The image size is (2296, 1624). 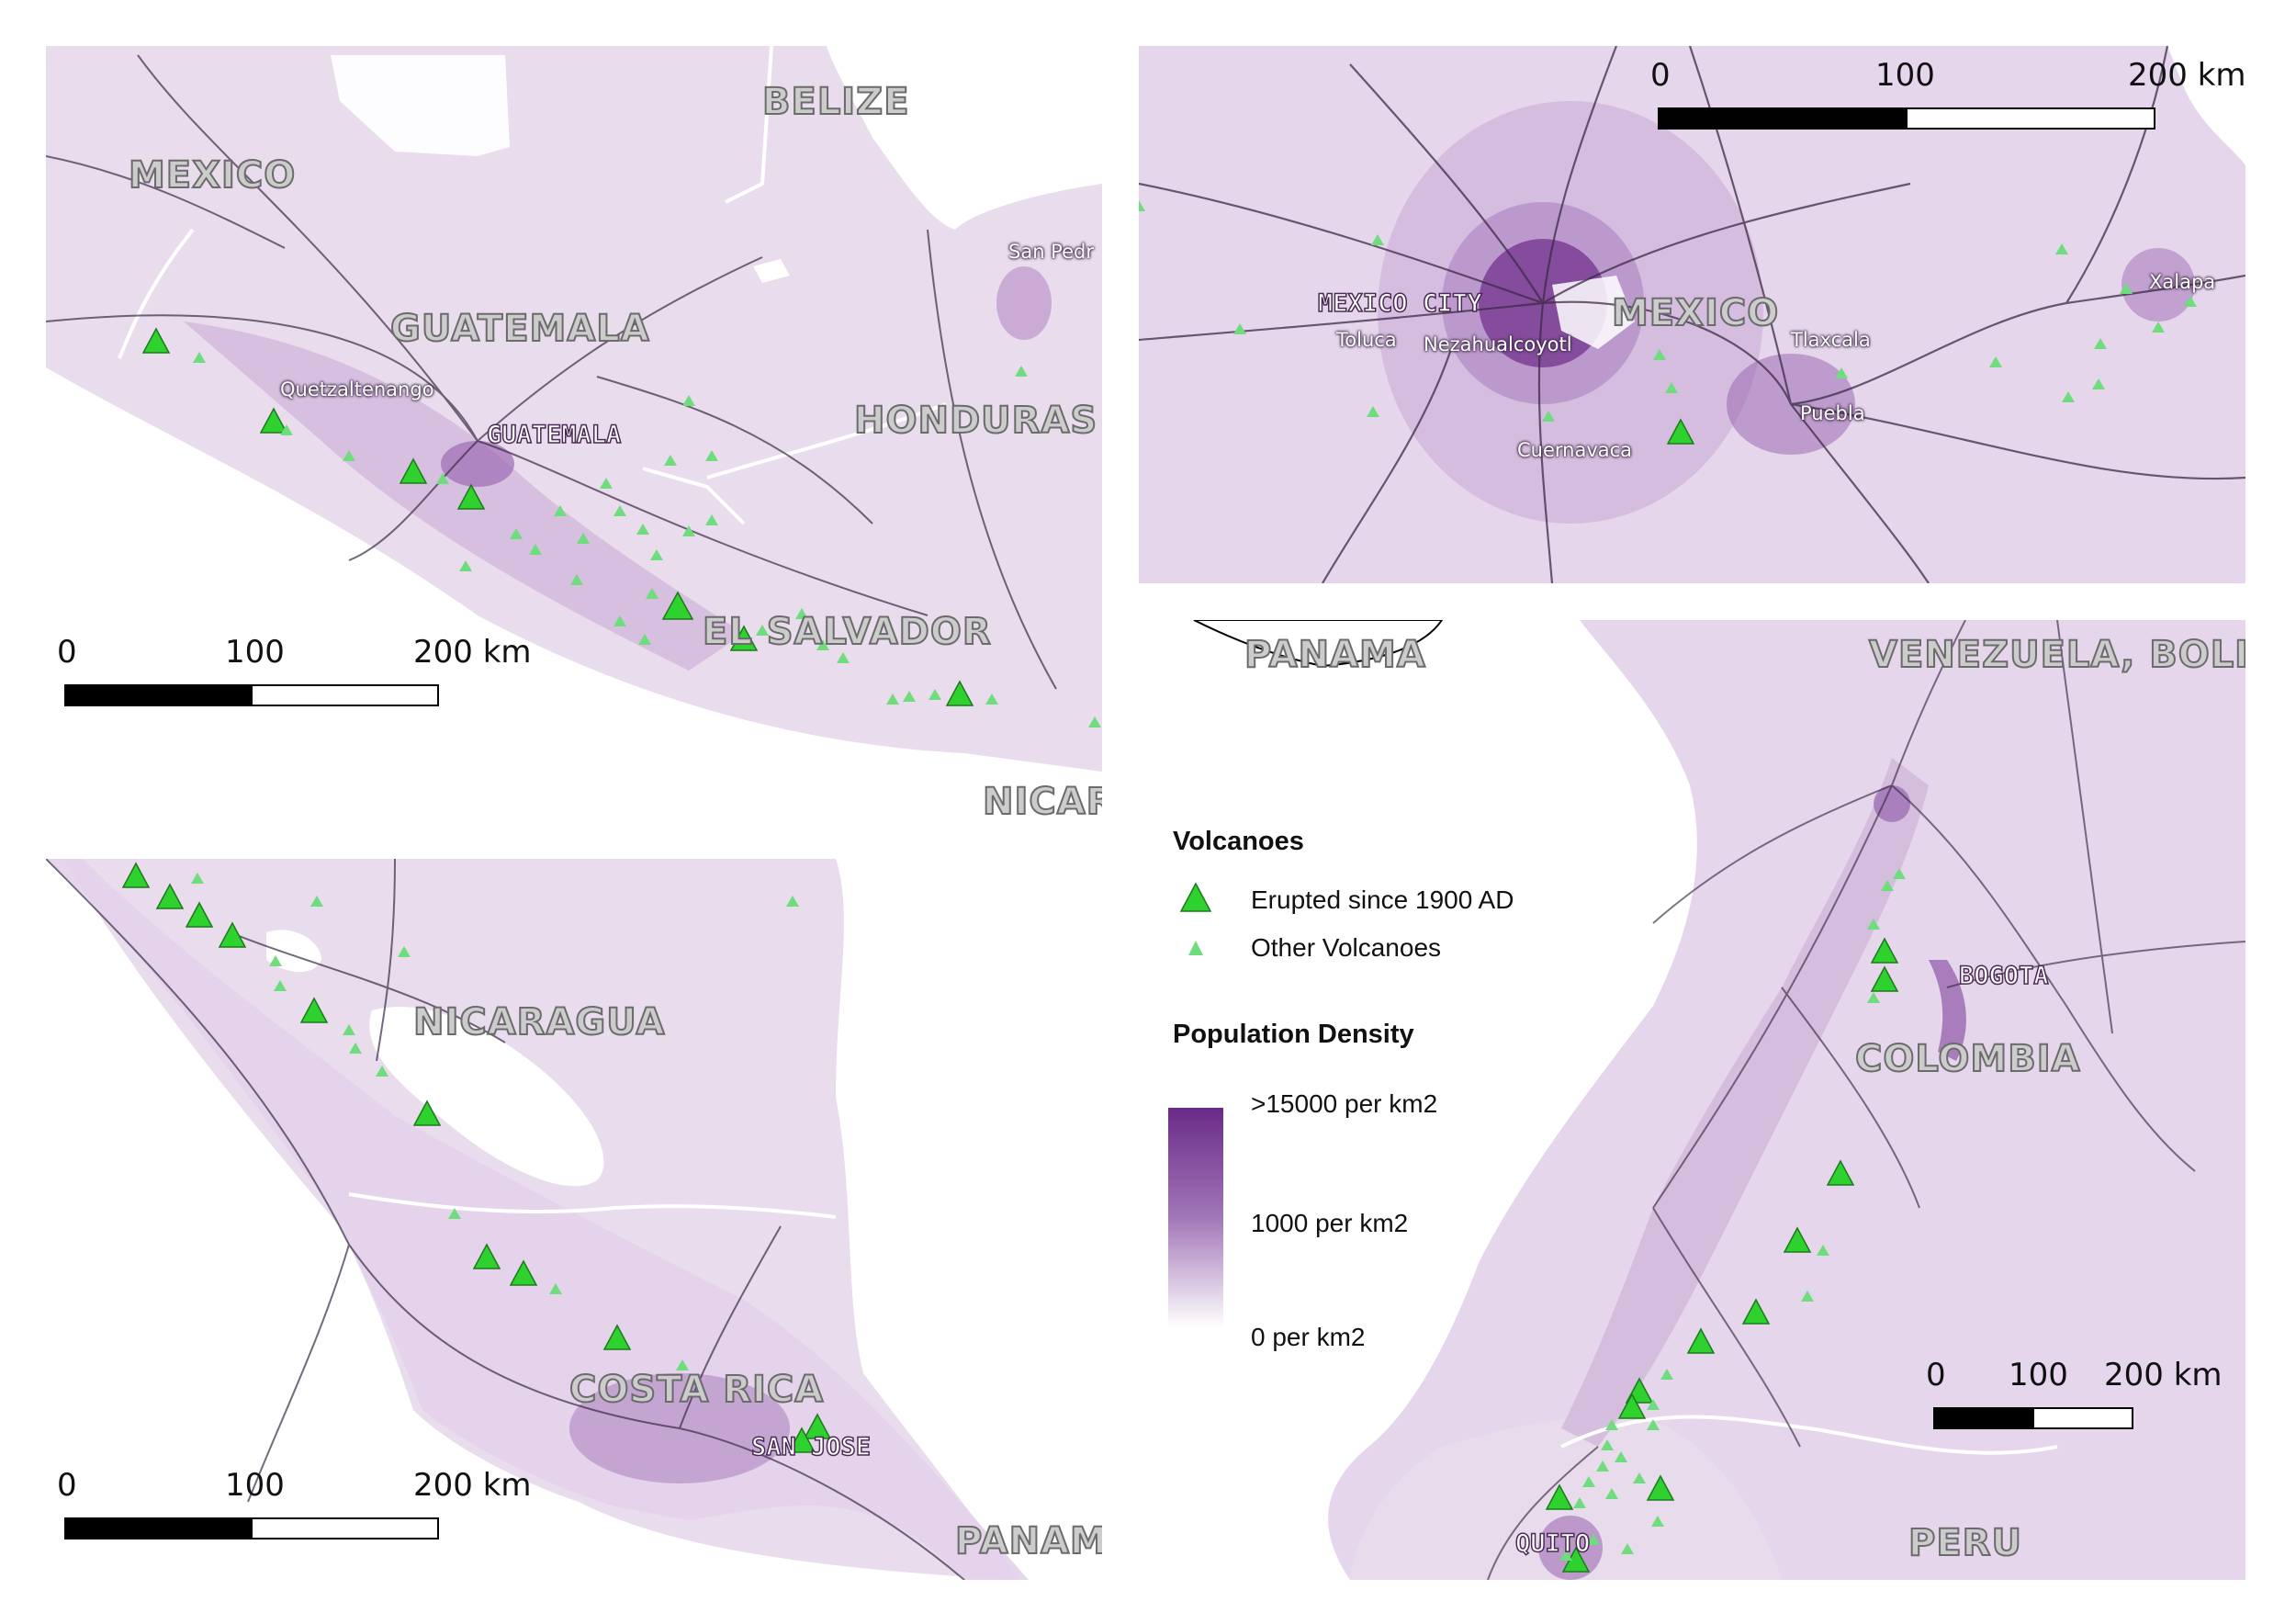 I want to click on country-label-honduras: HONDURAS, so click(x=975, y=421).